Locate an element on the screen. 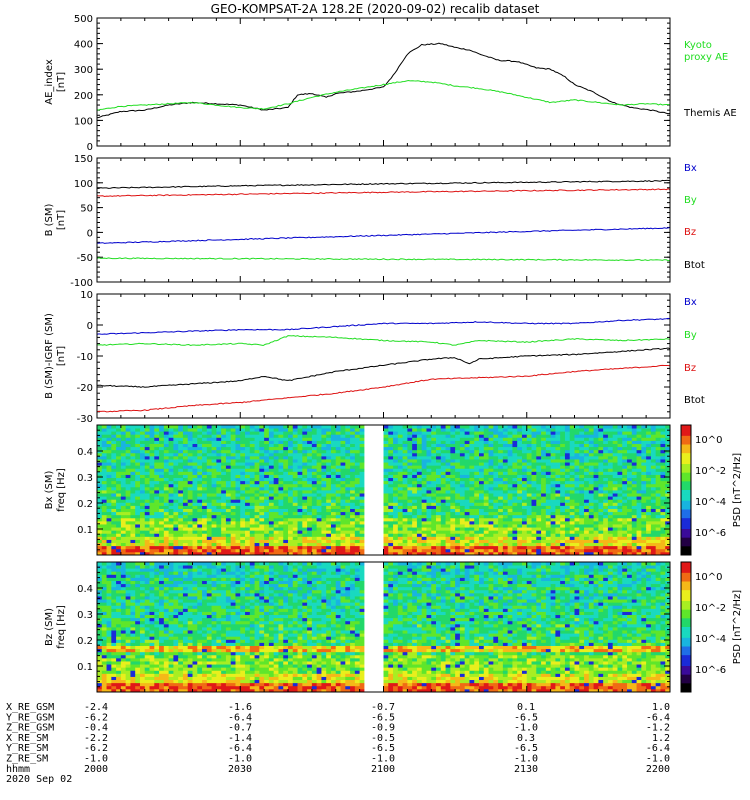  y-tick-label: 10 is located at coordinates (86, 295).